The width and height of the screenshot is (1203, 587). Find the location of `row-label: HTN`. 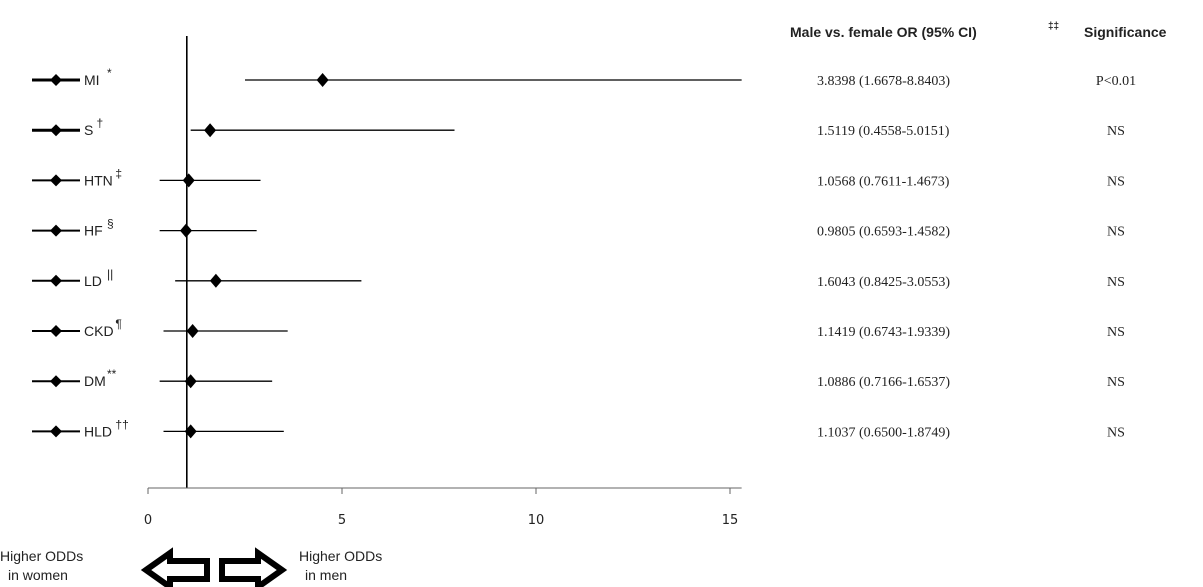

row-label: HTN is located at coordinates (98, 180).